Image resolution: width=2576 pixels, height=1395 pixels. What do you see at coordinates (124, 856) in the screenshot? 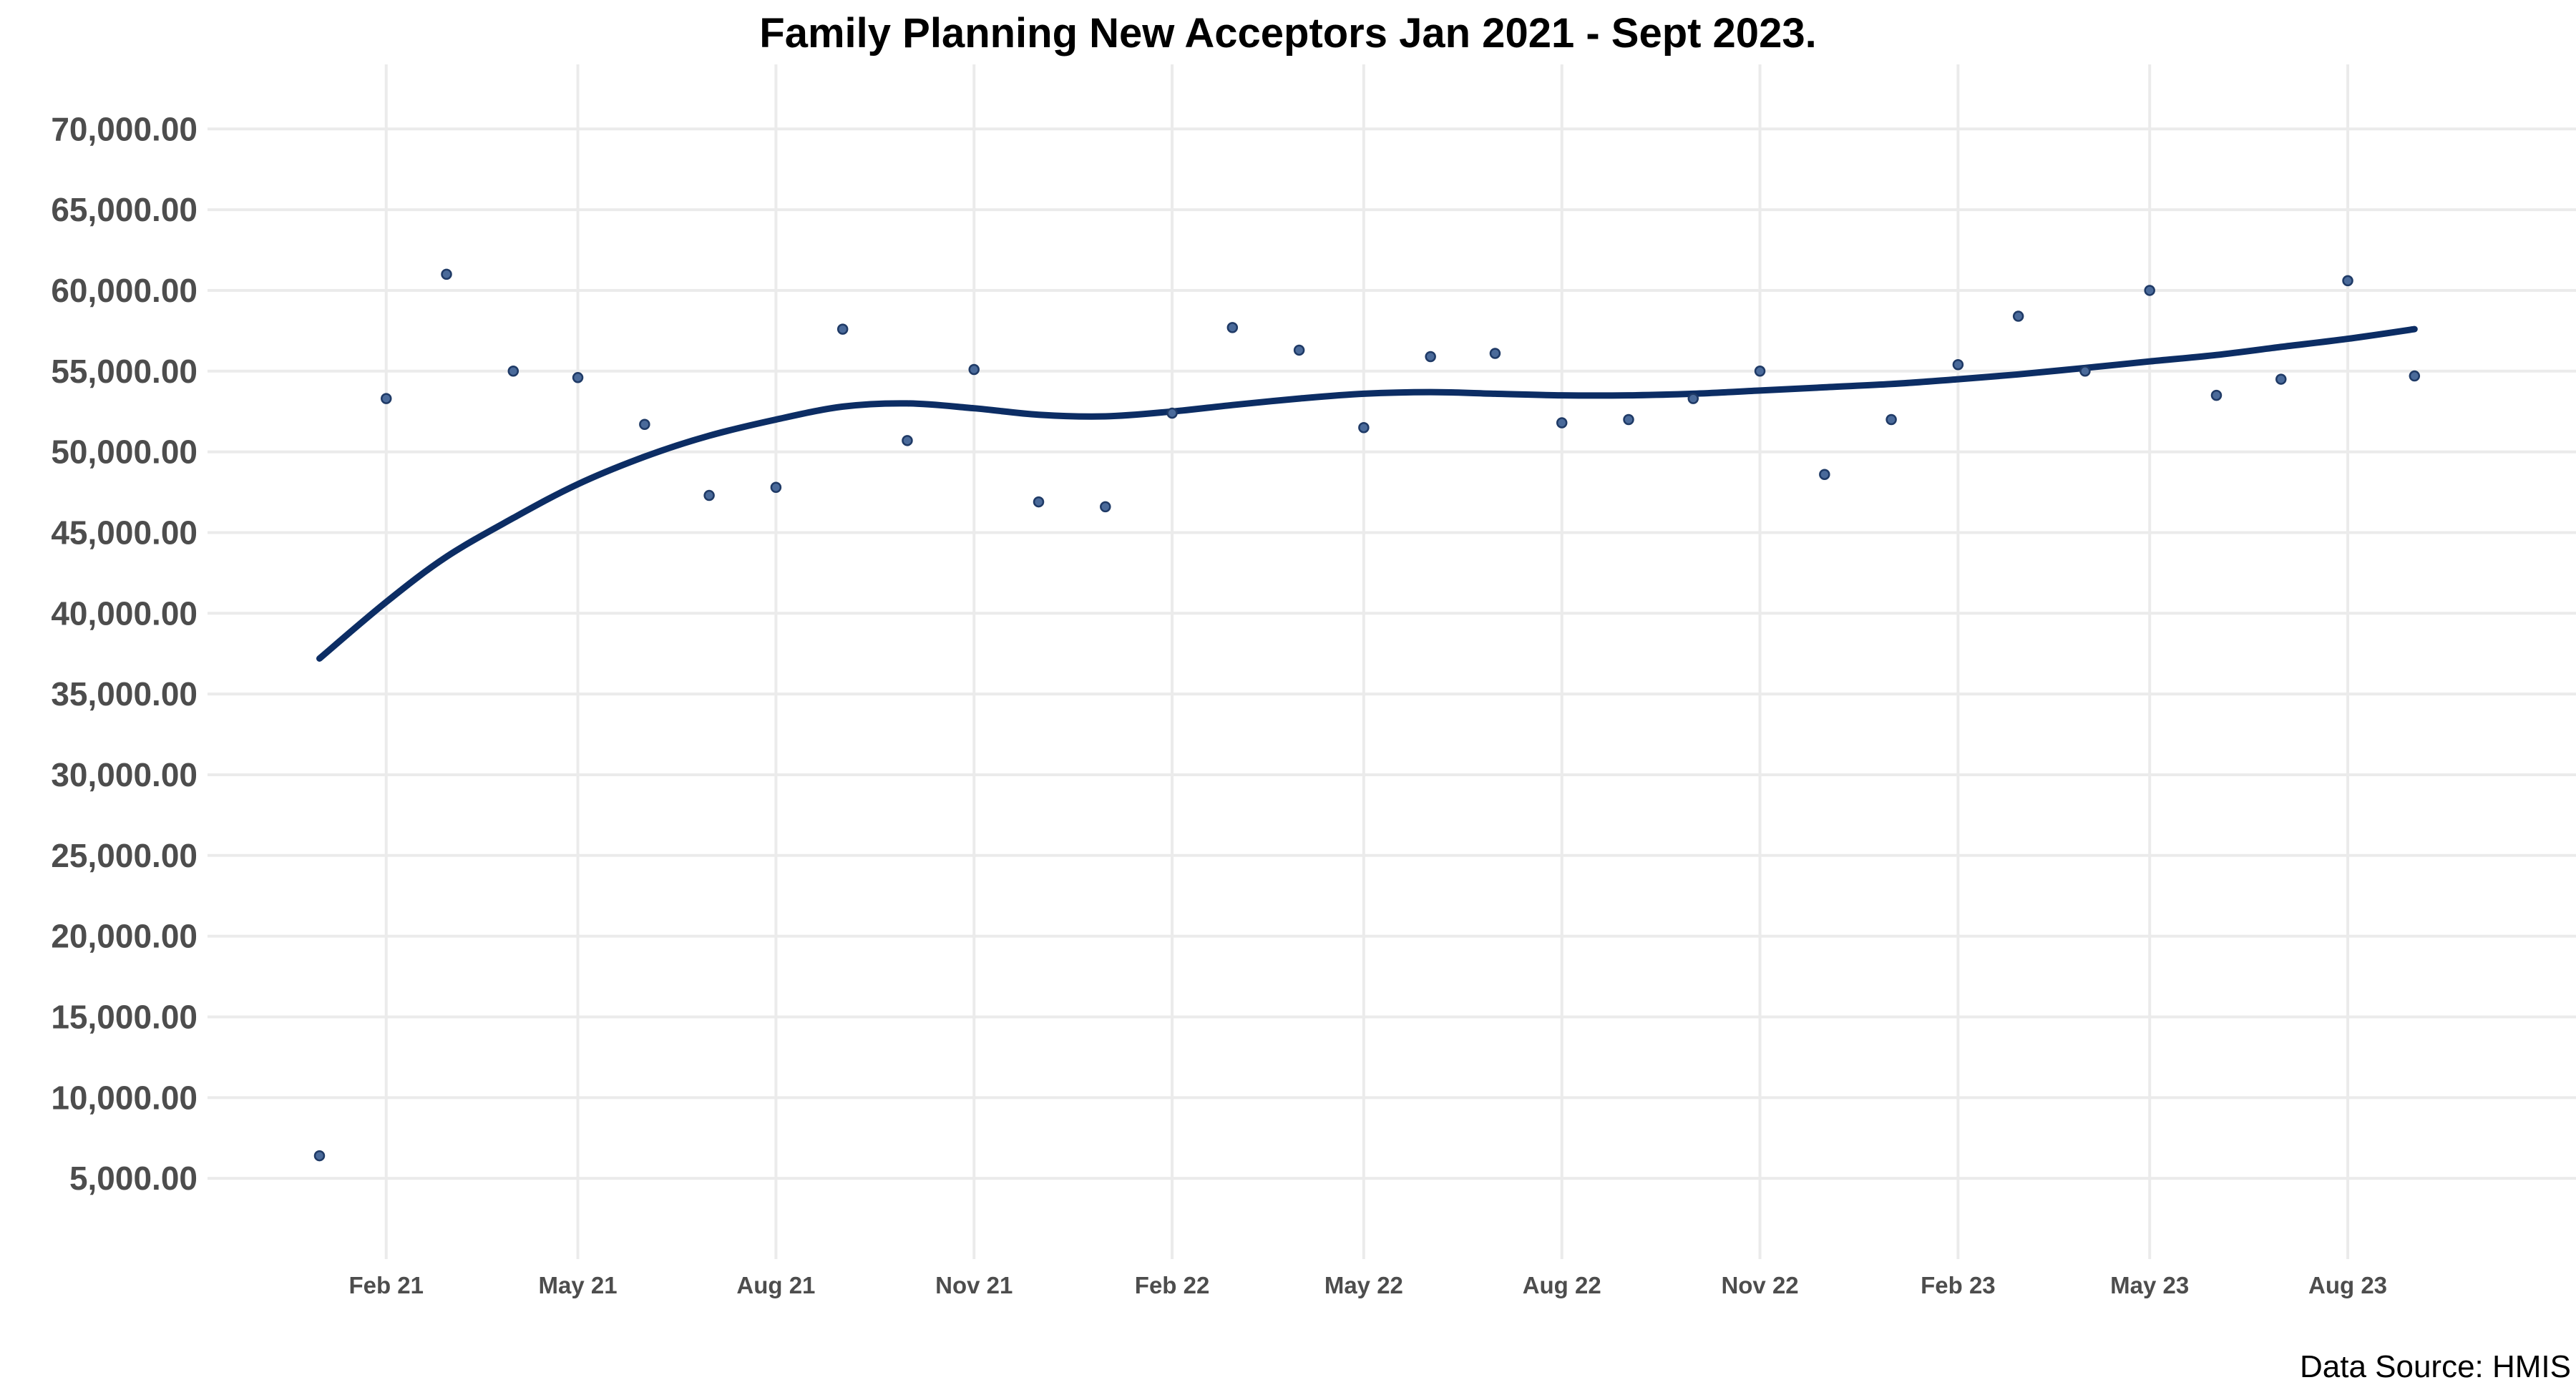
I see `y-tick-label: 25,000.00` at bounding box center [124, 856].